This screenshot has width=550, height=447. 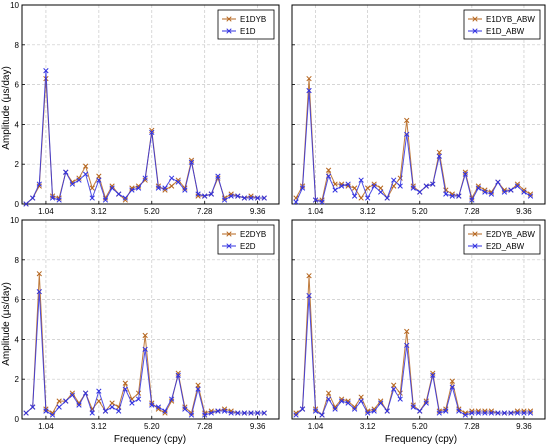 What do you see at coordinates (502, 24) in the screenshot?
I see `legend-box` at bounding box center [502, 24].